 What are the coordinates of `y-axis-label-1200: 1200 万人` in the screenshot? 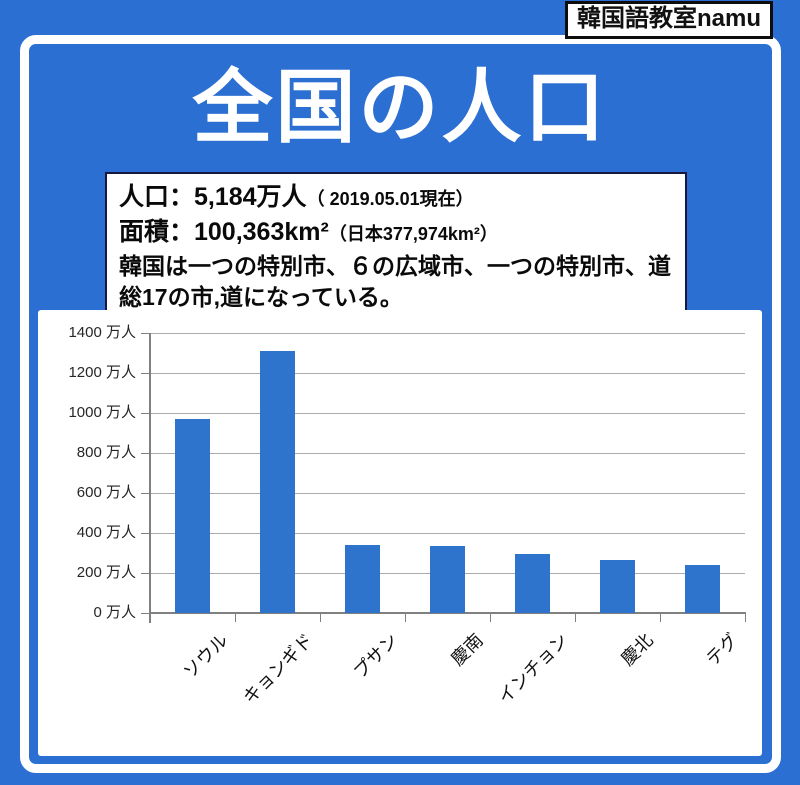 It's located at (102, 372).